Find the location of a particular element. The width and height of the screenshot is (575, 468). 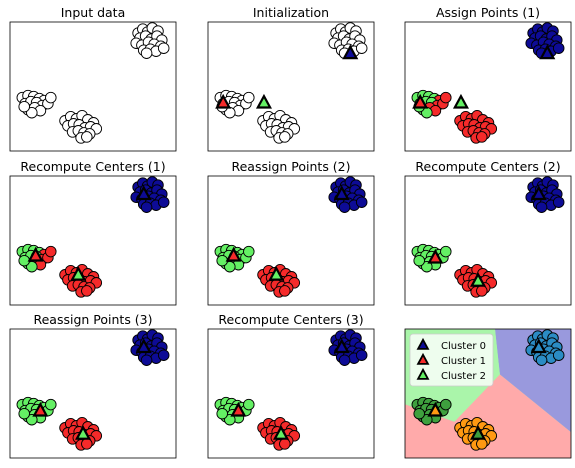

legend: Cluster 0 Cluster 1 Cluster 2 is located at coordinates (451, 360).